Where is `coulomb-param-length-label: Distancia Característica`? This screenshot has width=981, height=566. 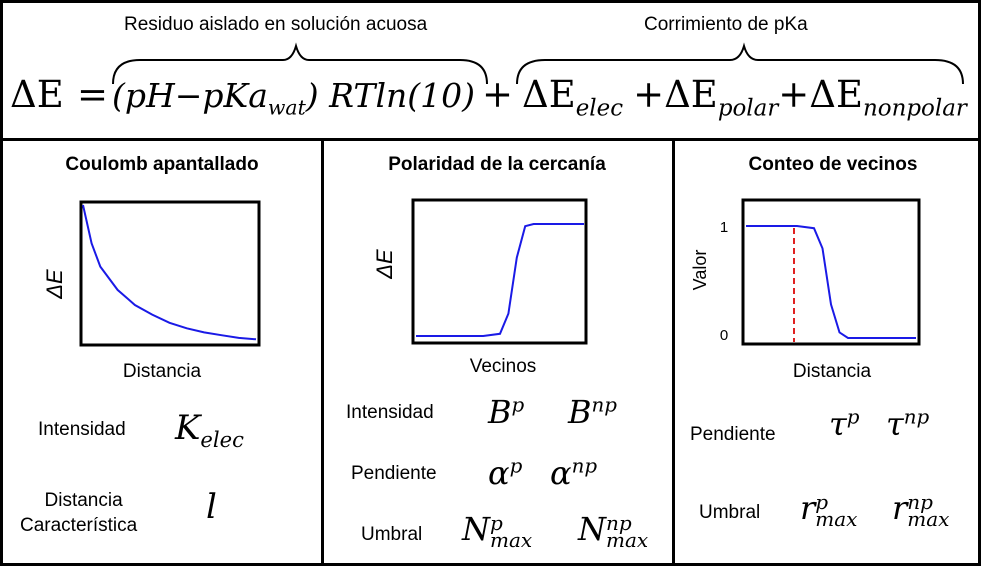 coulomb-param-length-label: Distancia Característica is located at coordinates (78, 513).